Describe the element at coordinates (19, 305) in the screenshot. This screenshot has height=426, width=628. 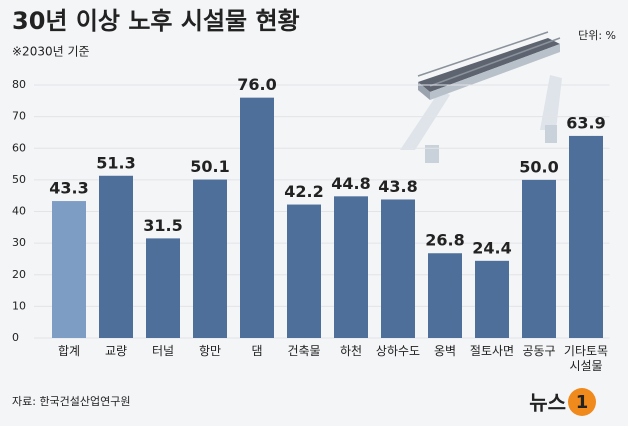
I see `y-tick-label: 10` at that location.